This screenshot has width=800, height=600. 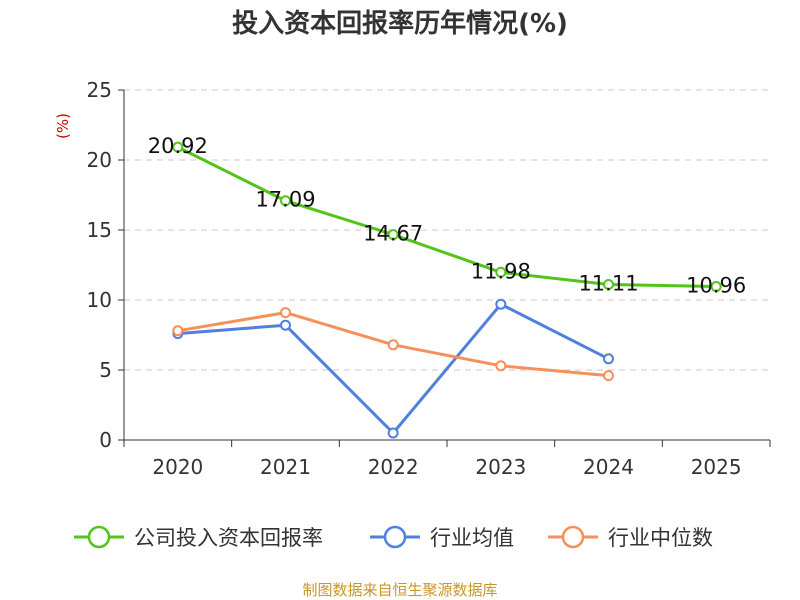 I want to click on y-axis-unit: (%), so click(x=63, y=126).